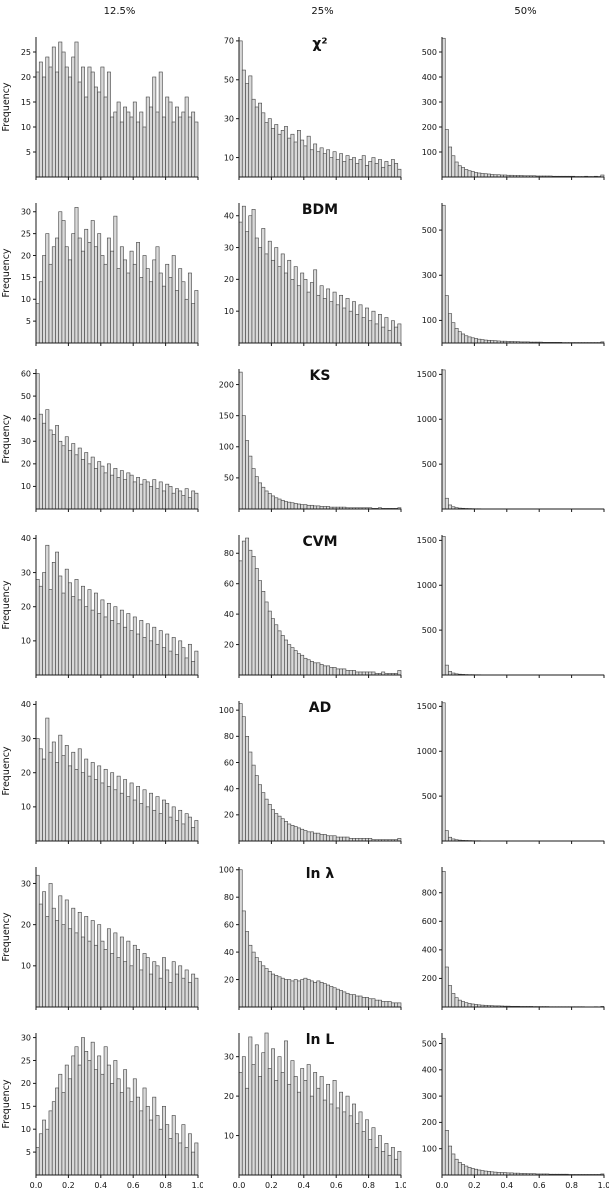 This screenshot has height=1191, width=609. I want to click on y-tick-label: 70, so click(229, 41).